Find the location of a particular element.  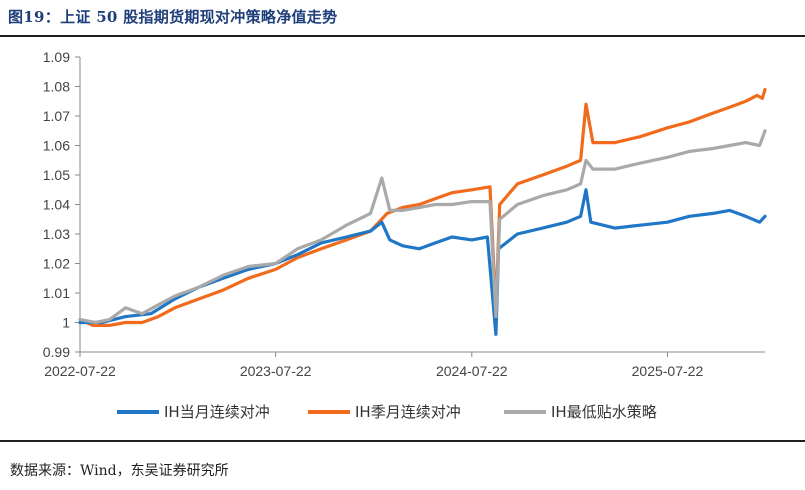

x-tick-label: 2025-07-22 is located at coordinates (668, 371).